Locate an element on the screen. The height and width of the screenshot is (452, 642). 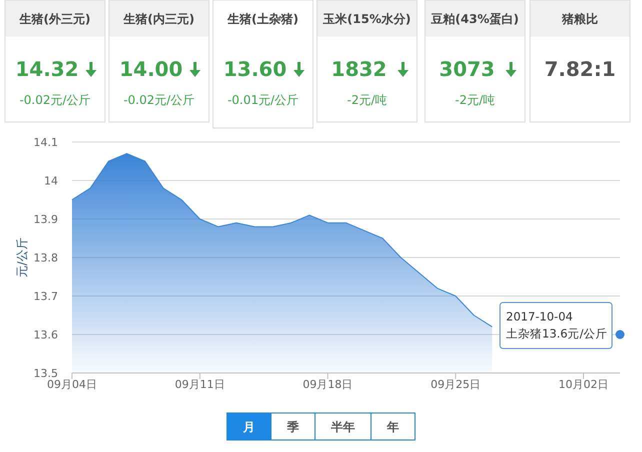
x-tick-label: 10月02日 is located at coordinates (583, 384).